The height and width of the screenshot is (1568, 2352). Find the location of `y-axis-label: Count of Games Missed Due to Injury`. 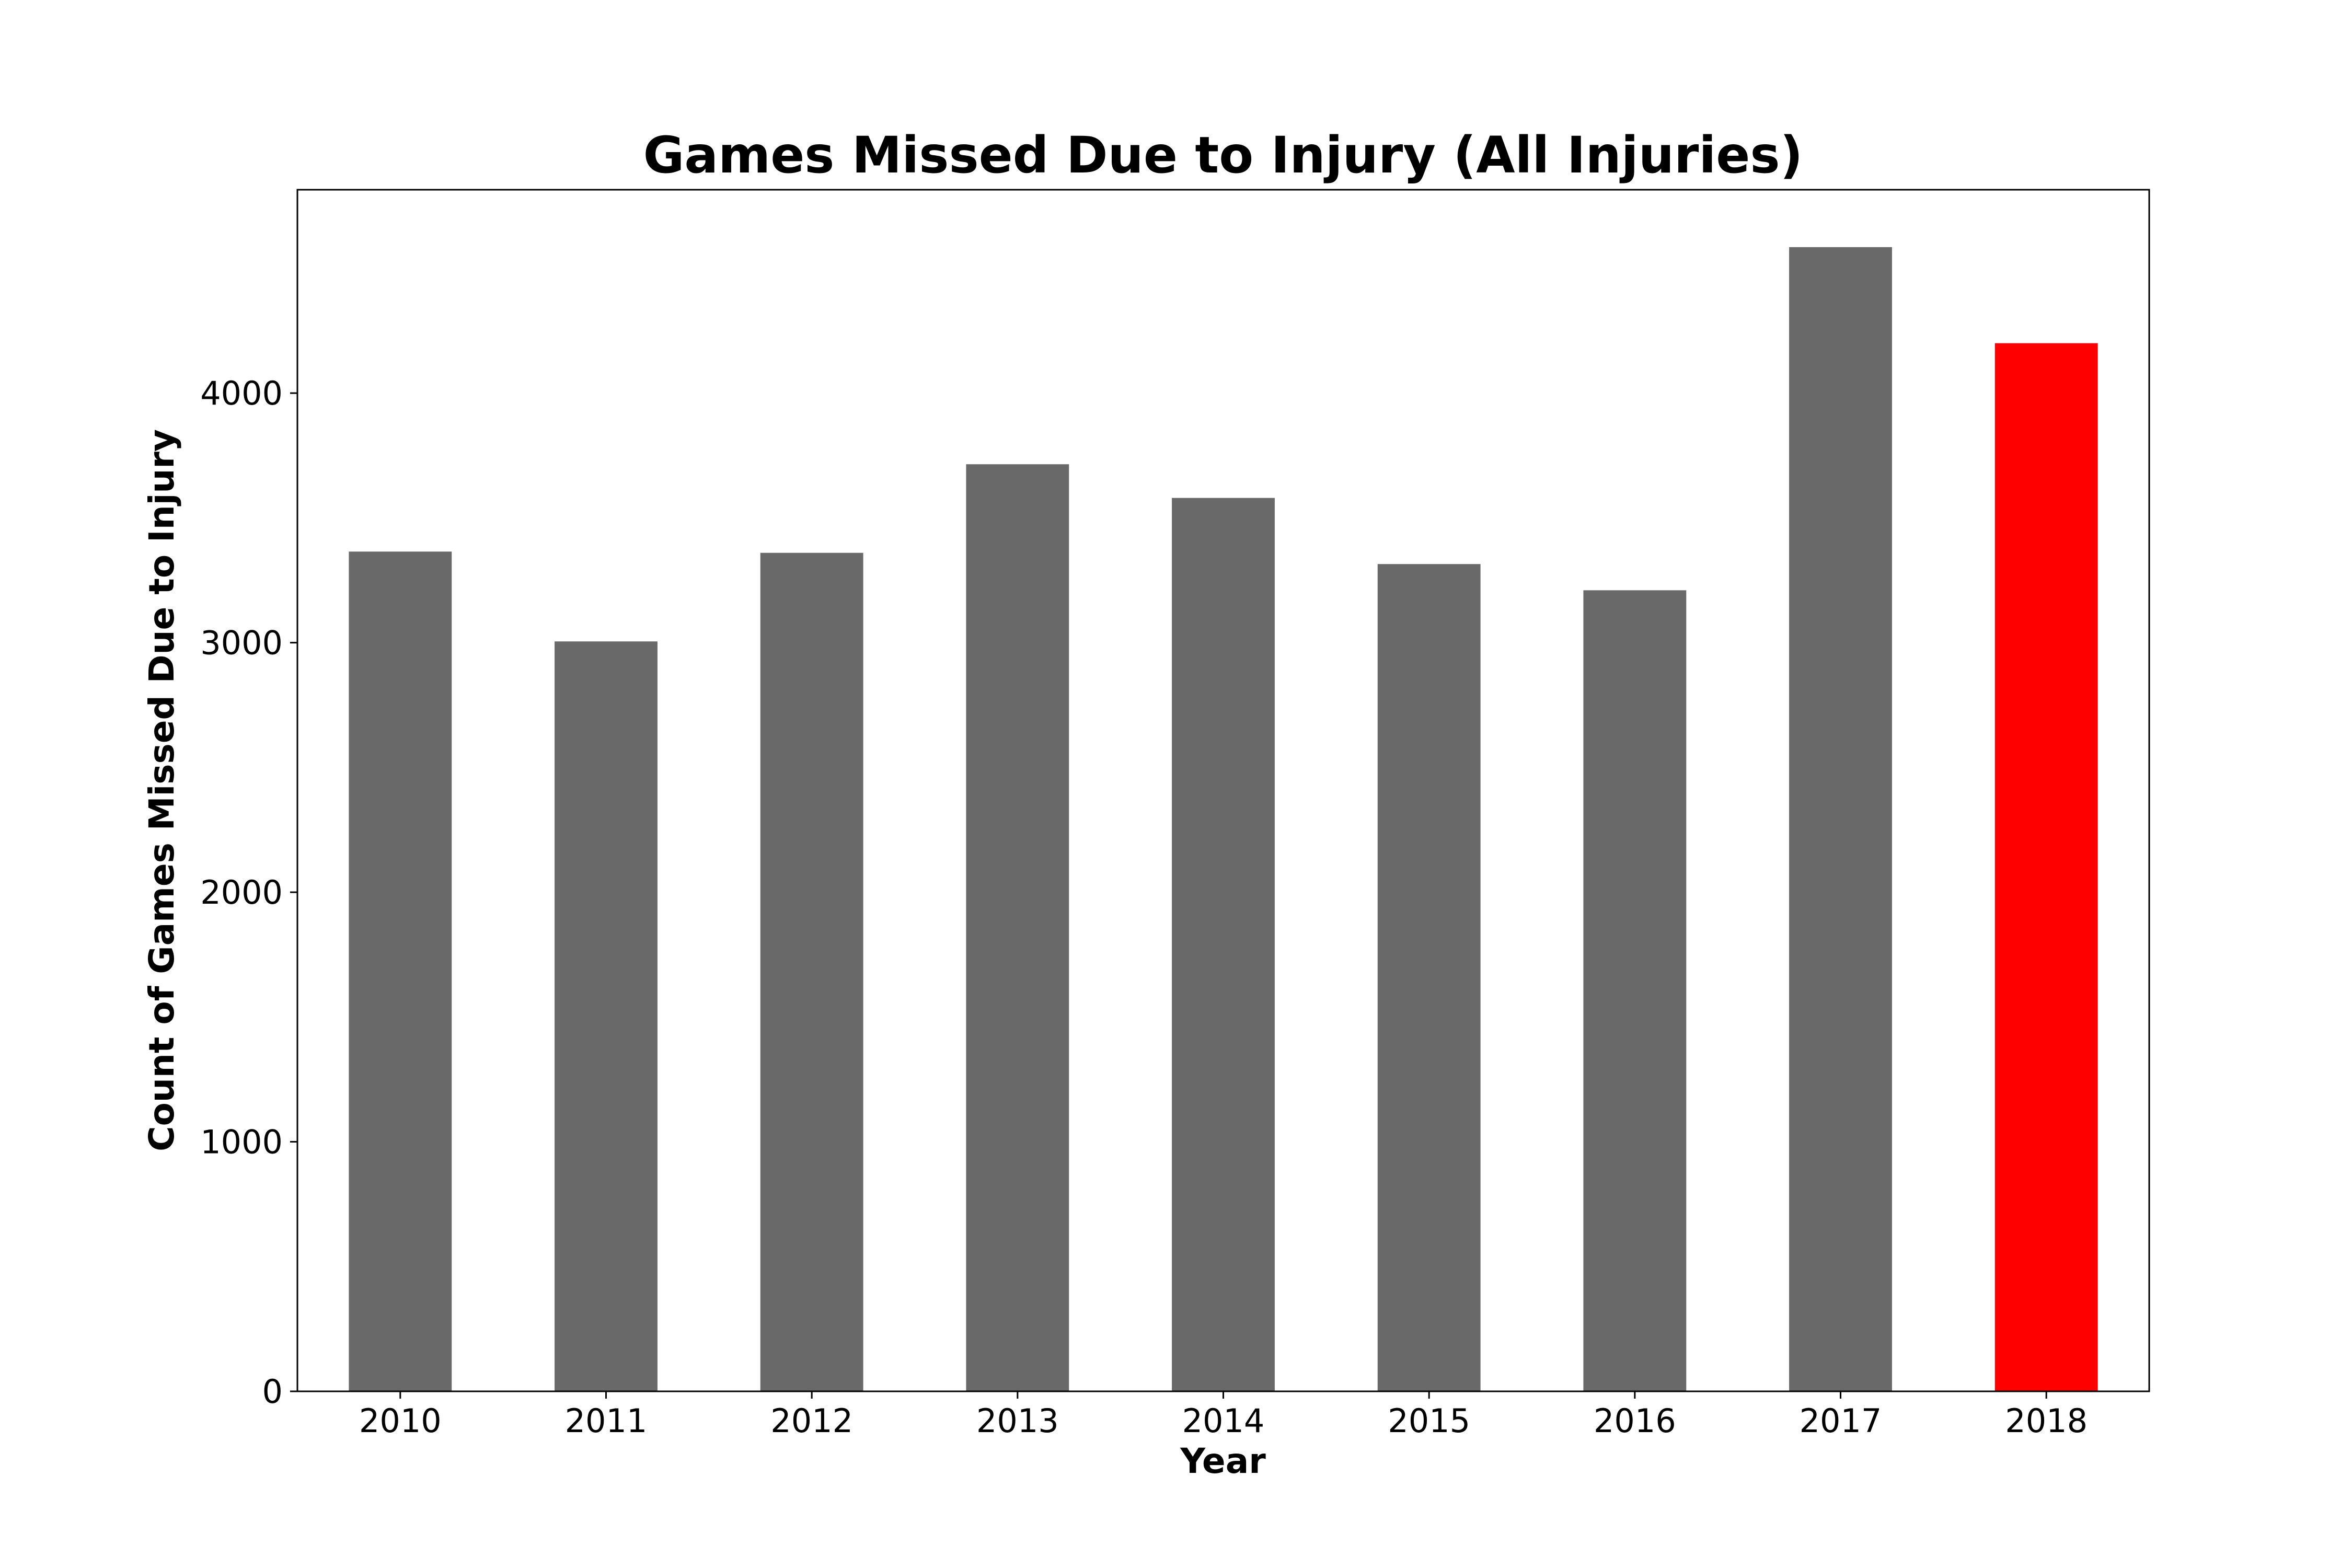

y-axis-label: Count of Games Missed Due to Injury is located at coordinates (162, 790).